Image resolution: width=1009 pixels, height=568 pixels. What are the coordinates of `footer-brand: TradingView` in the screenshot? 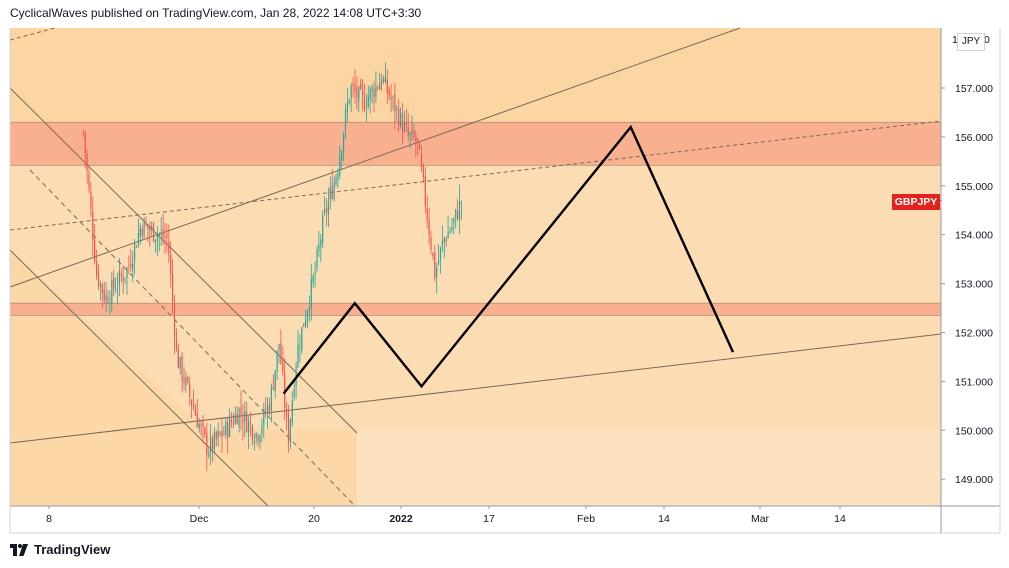 It's located at (60, 549).